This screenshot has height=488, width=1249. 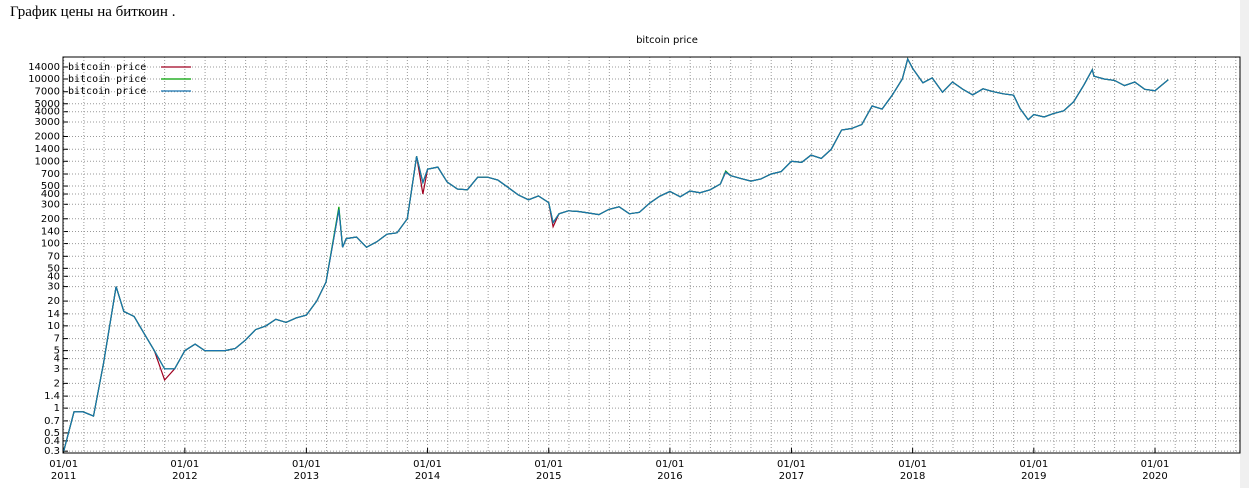 What do you see at coordinates (1033, 470) in the screenshot?
I see `x-tick-label: 01/01 2019` at bounding box center [1033, 470].